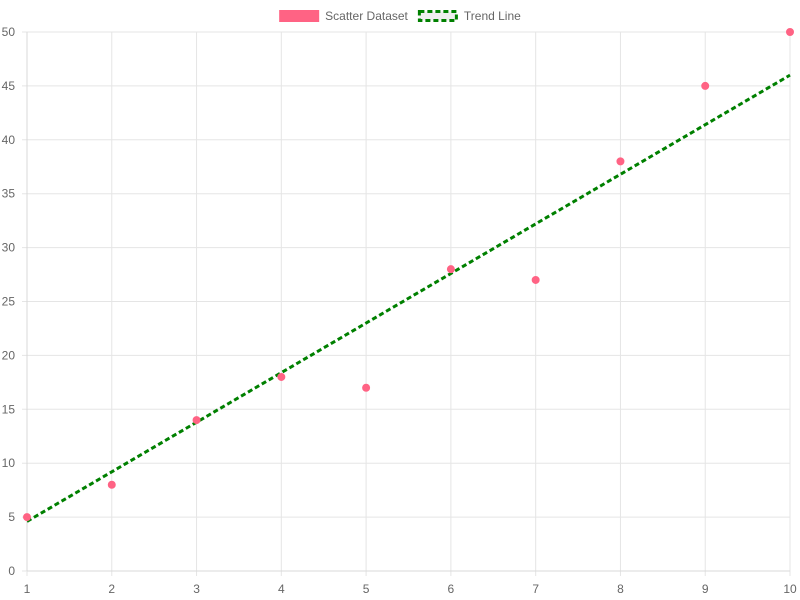 The height and width of the screenshot is (600, 800). I want to click on y-tick-label: 30, so click(9, 248).